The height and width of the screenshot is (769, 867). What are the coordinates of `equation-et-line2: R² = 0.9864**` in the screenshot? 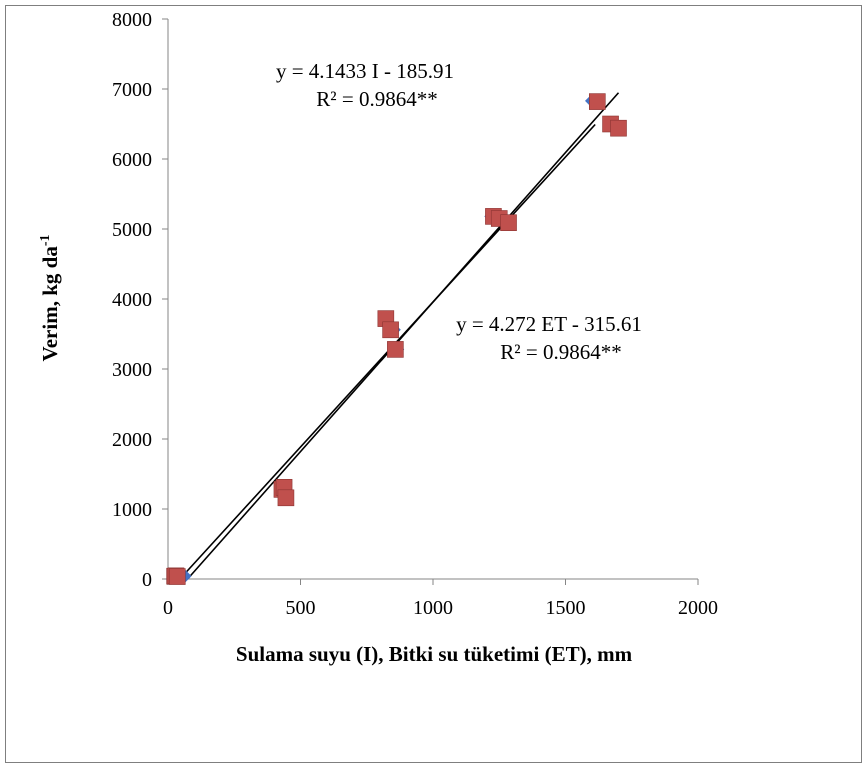 It's located at (560, 352).